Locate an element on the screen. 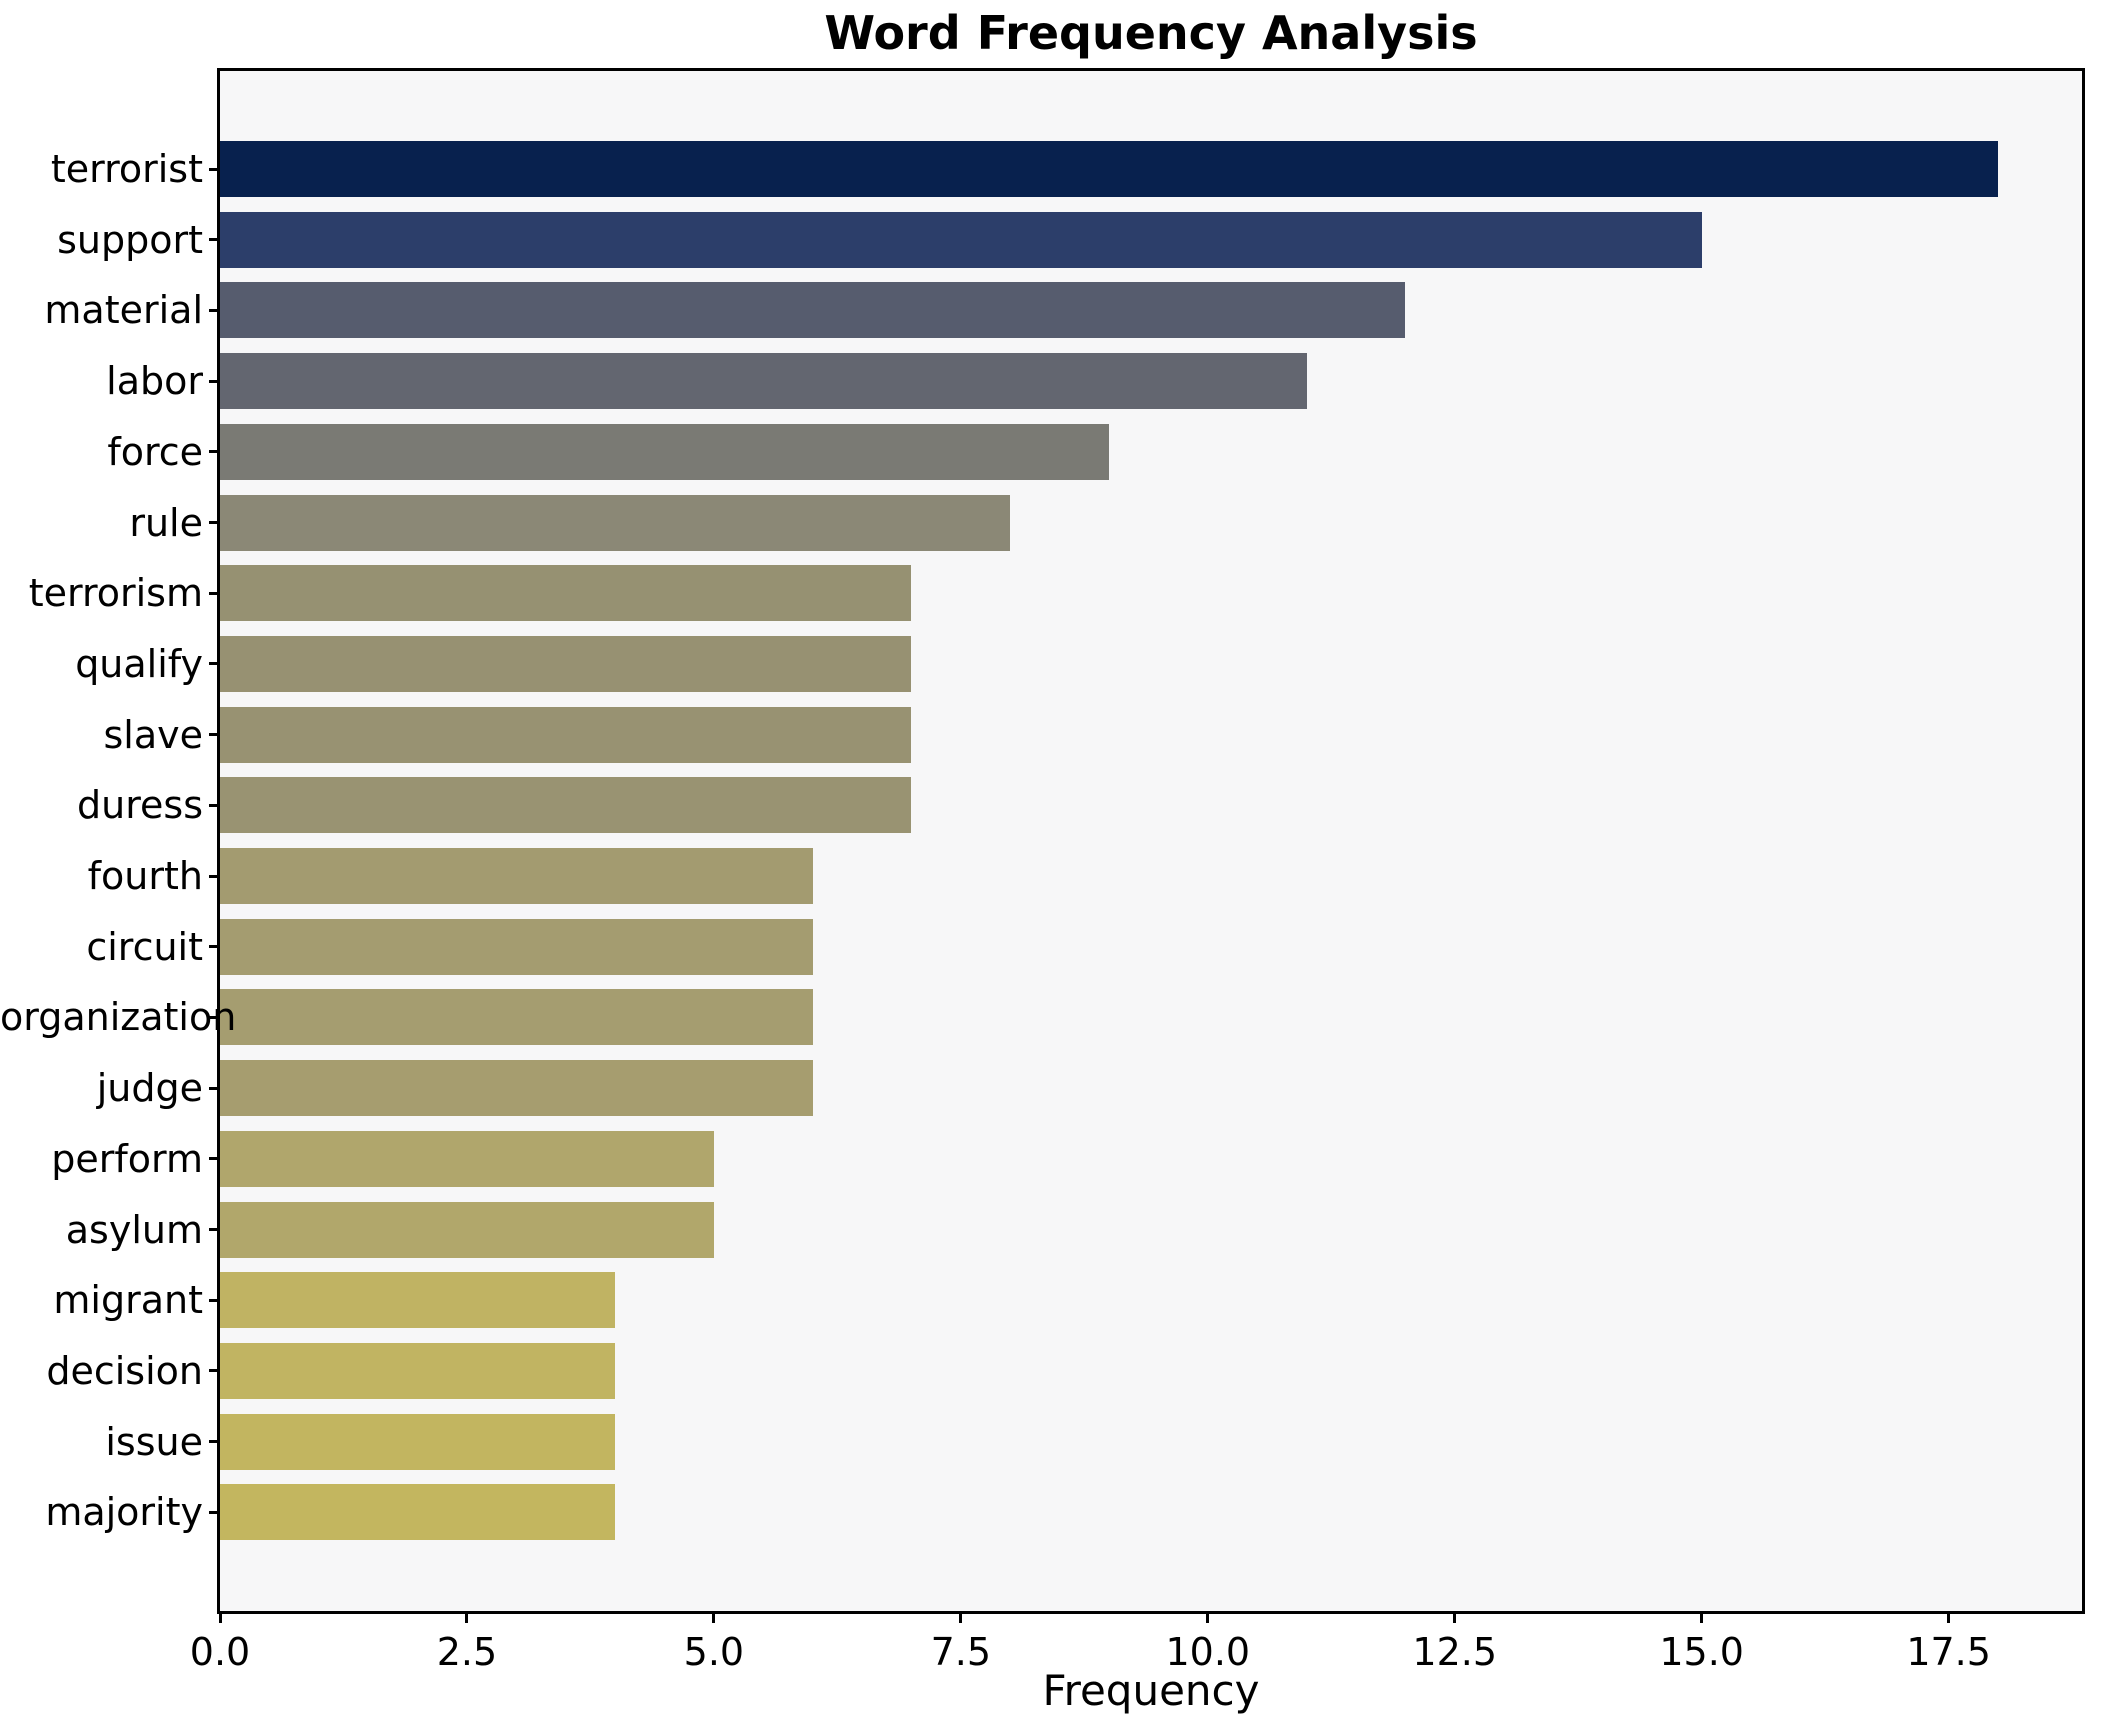 The image size is (2101, 1722). y-tick-label-material: material is located at coordinates (123, 310).